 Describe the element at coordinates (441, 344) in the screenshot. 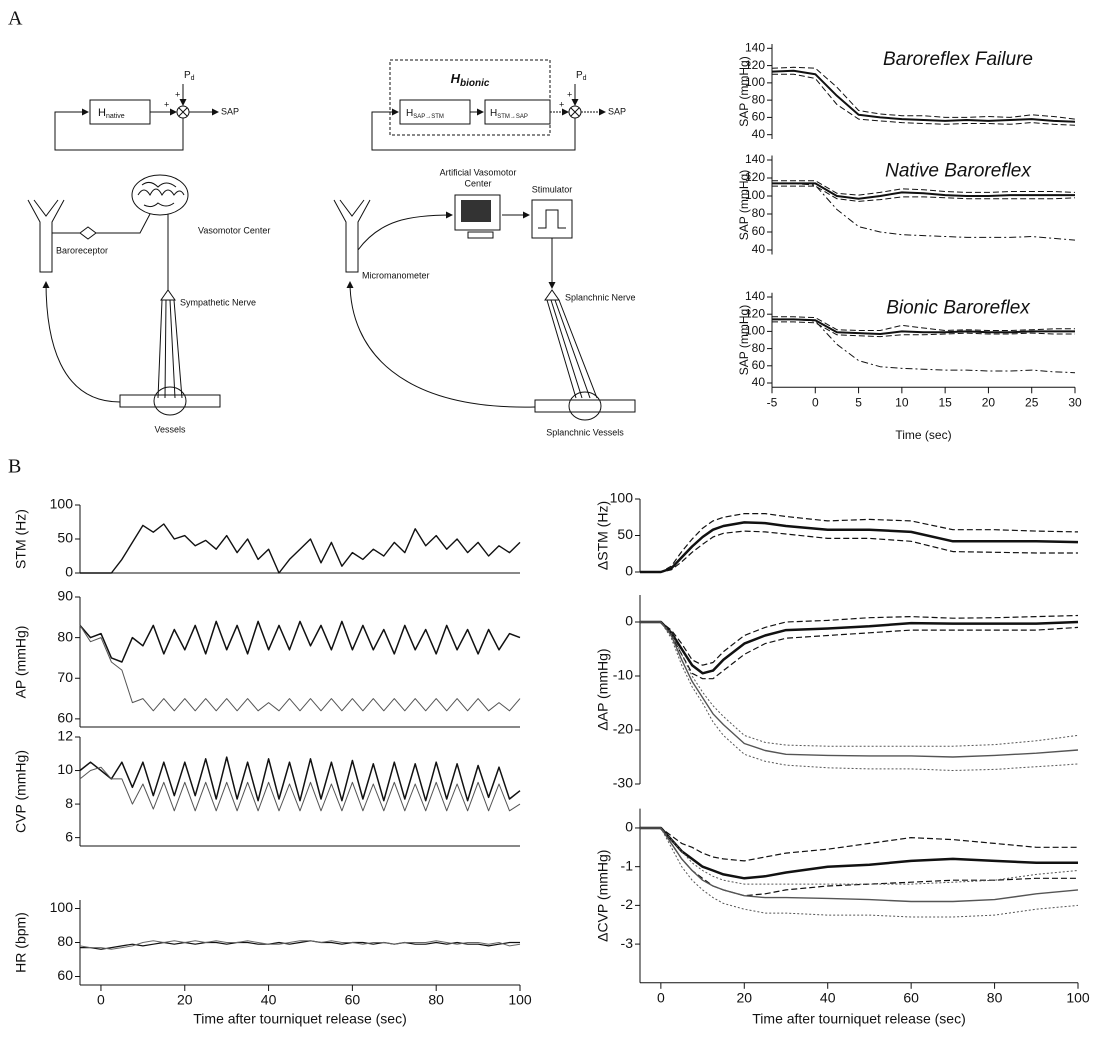

I see `feedback-arrow` at that location.